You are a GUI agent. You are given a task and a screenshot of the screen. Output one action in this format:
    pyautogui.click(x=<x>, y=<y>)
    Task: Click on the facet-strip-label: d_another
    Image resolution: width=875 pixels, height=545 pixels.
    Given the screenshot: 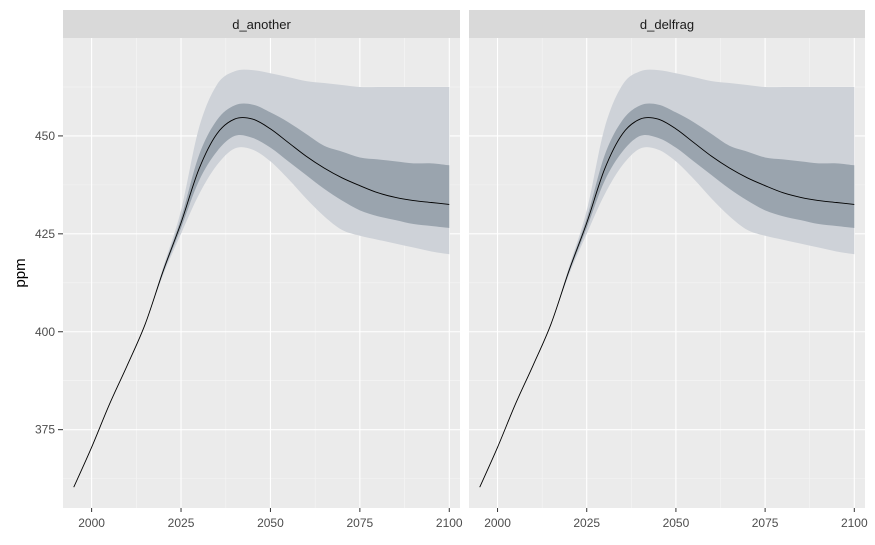 What is the action you would take?
    pyautogui.click(x=261, y=24)
    